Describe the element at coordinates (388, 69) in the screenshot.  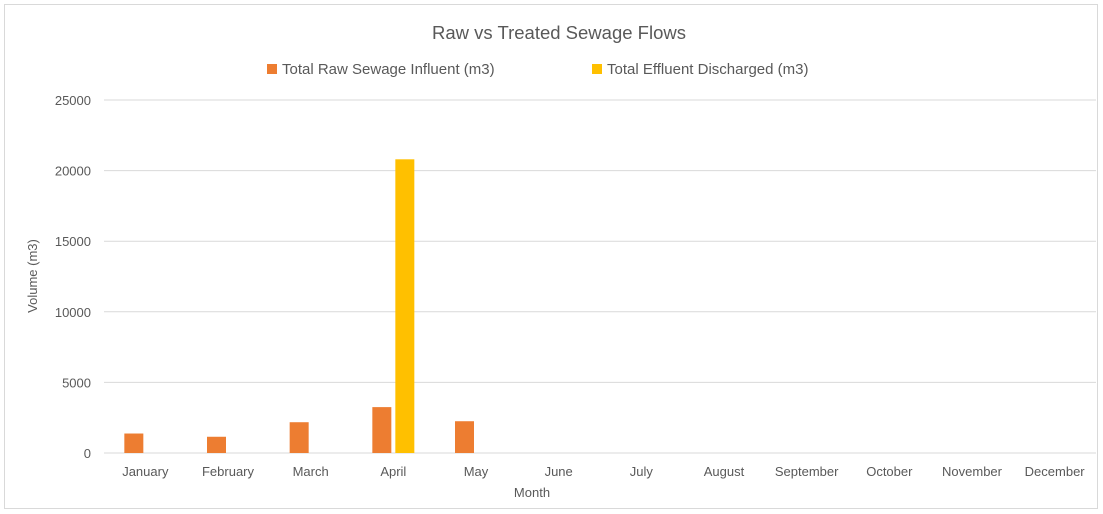
I see `legend-label-raw-influent: Total Raw Sewage Influent (m3)` at that location.